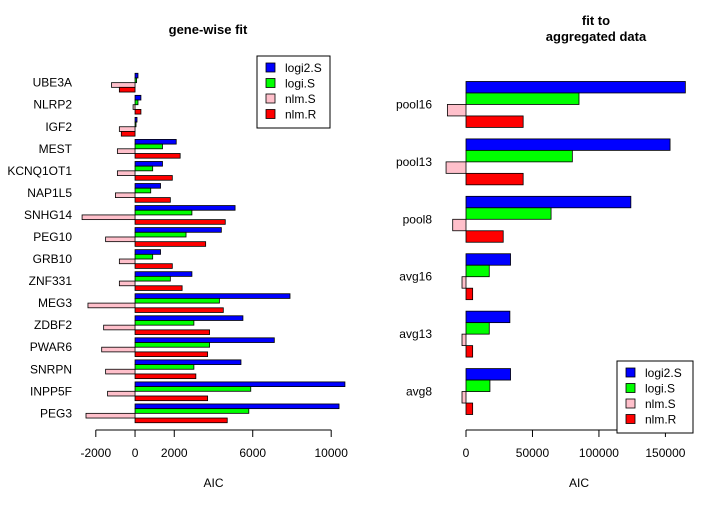  What do you see at coordinates (152, 200) in the screenshot?
I see `bar-nap1l5-nlm-r` at bounding box center [152, 200].